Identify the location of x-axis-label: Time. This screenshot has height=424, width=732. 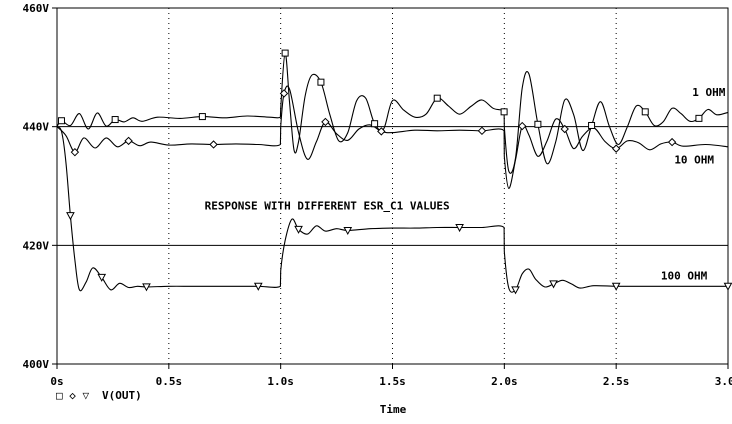
(393, 409).